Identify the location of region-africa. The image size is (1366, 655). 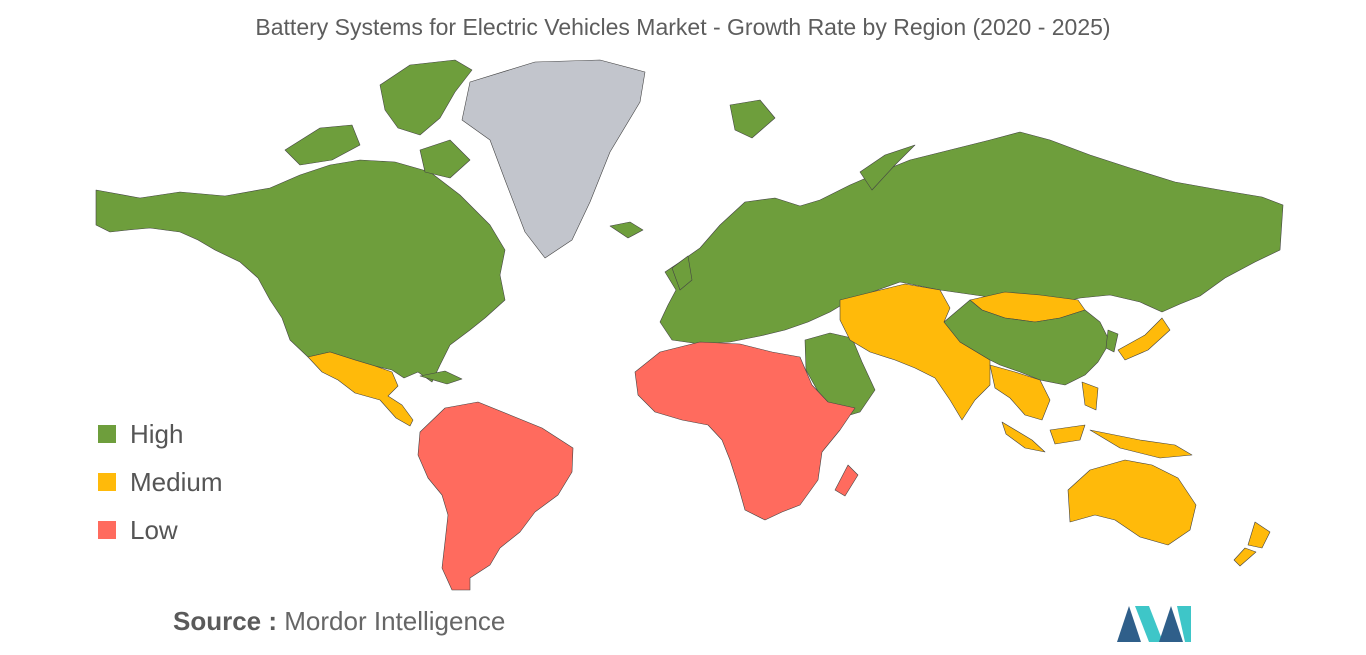
(745, 431).